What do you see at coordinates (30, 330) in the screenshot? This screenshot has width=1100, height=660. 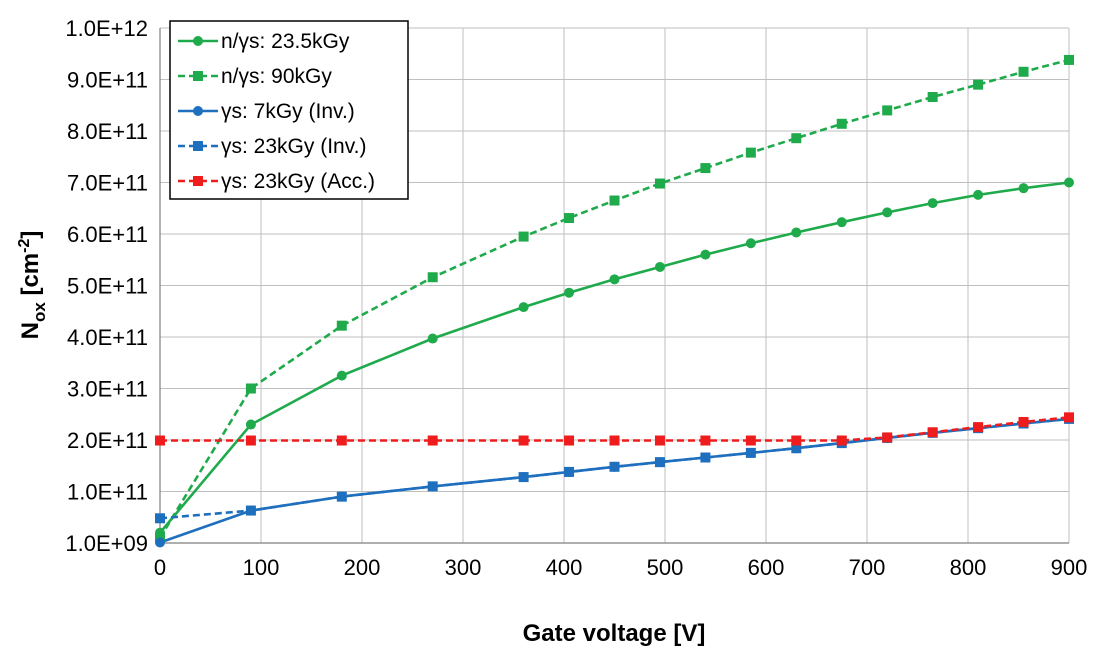 I see `y-axis-title-main: N` at bounding box center [30, 330].